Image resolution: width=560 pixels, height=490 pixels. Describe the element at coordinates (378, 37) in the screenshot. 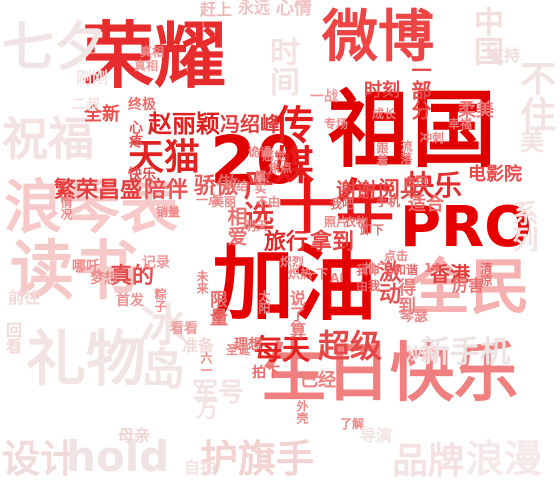

I see `word-1: 微博` at that location.